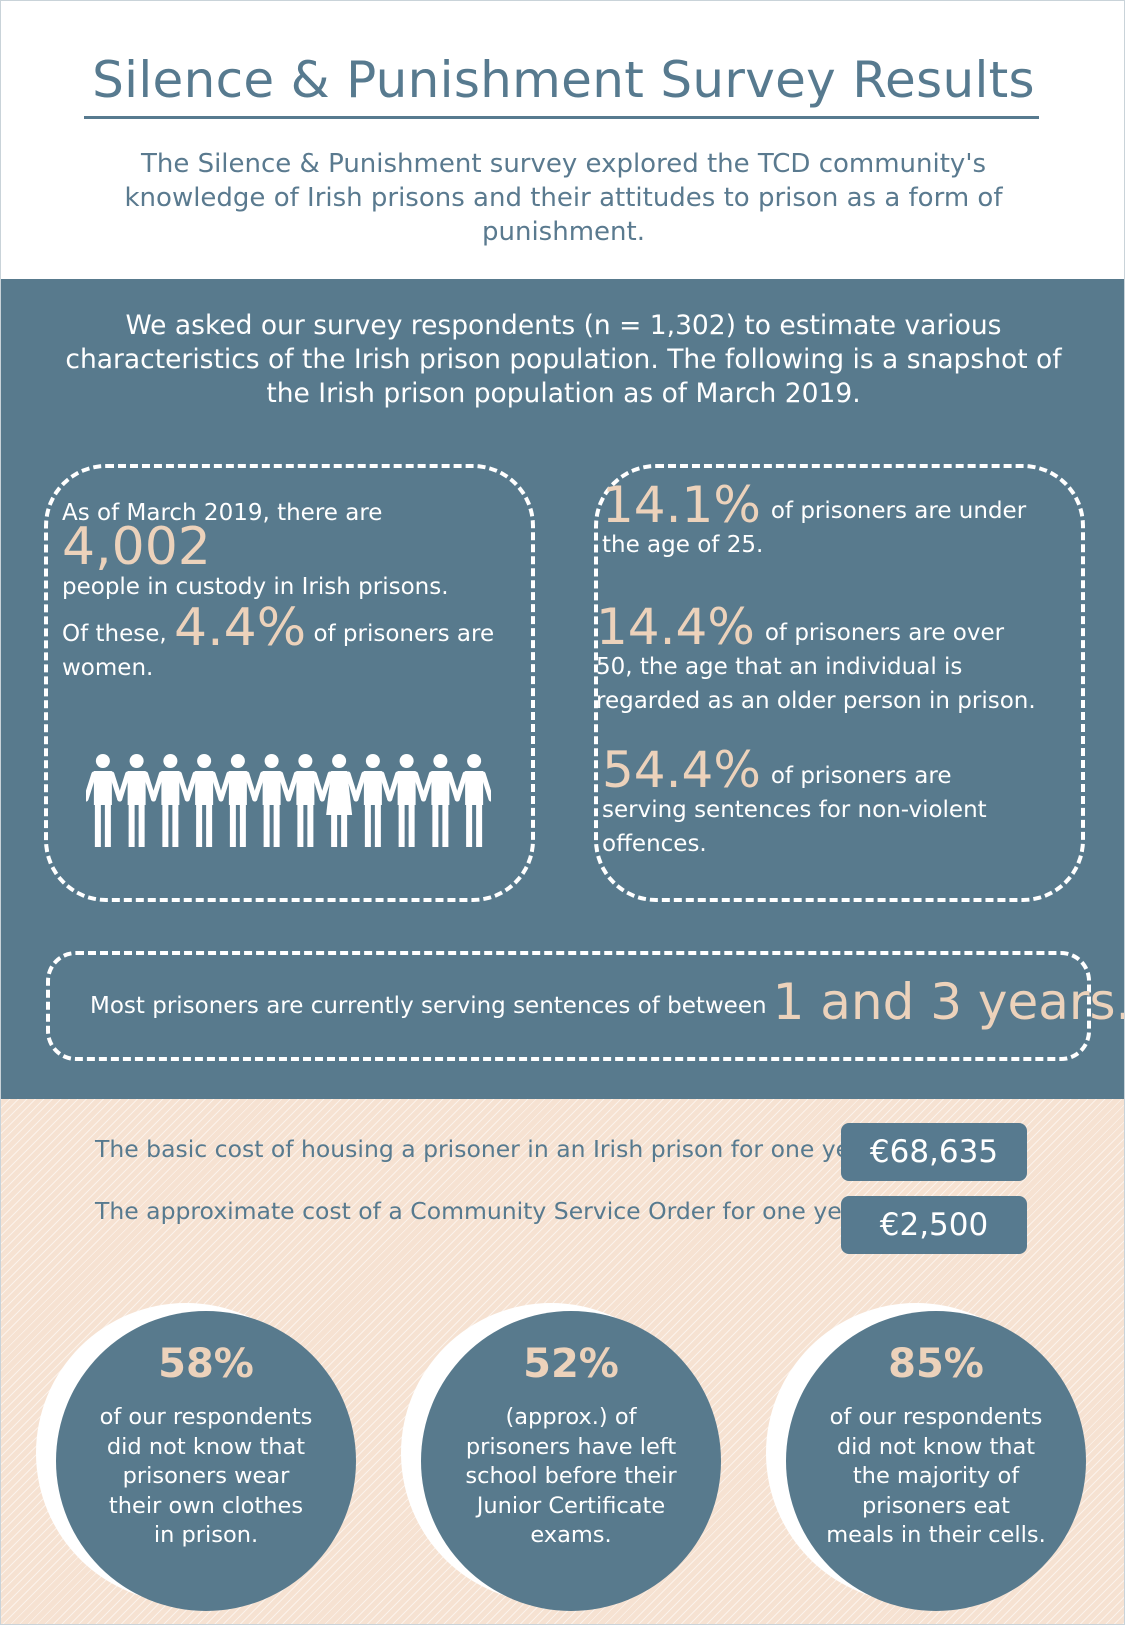 The image size is (1125, 1625). Describe the element at coordinates (206, 1364) in the screenshot. I see `finding-percent: 58%` at that location.